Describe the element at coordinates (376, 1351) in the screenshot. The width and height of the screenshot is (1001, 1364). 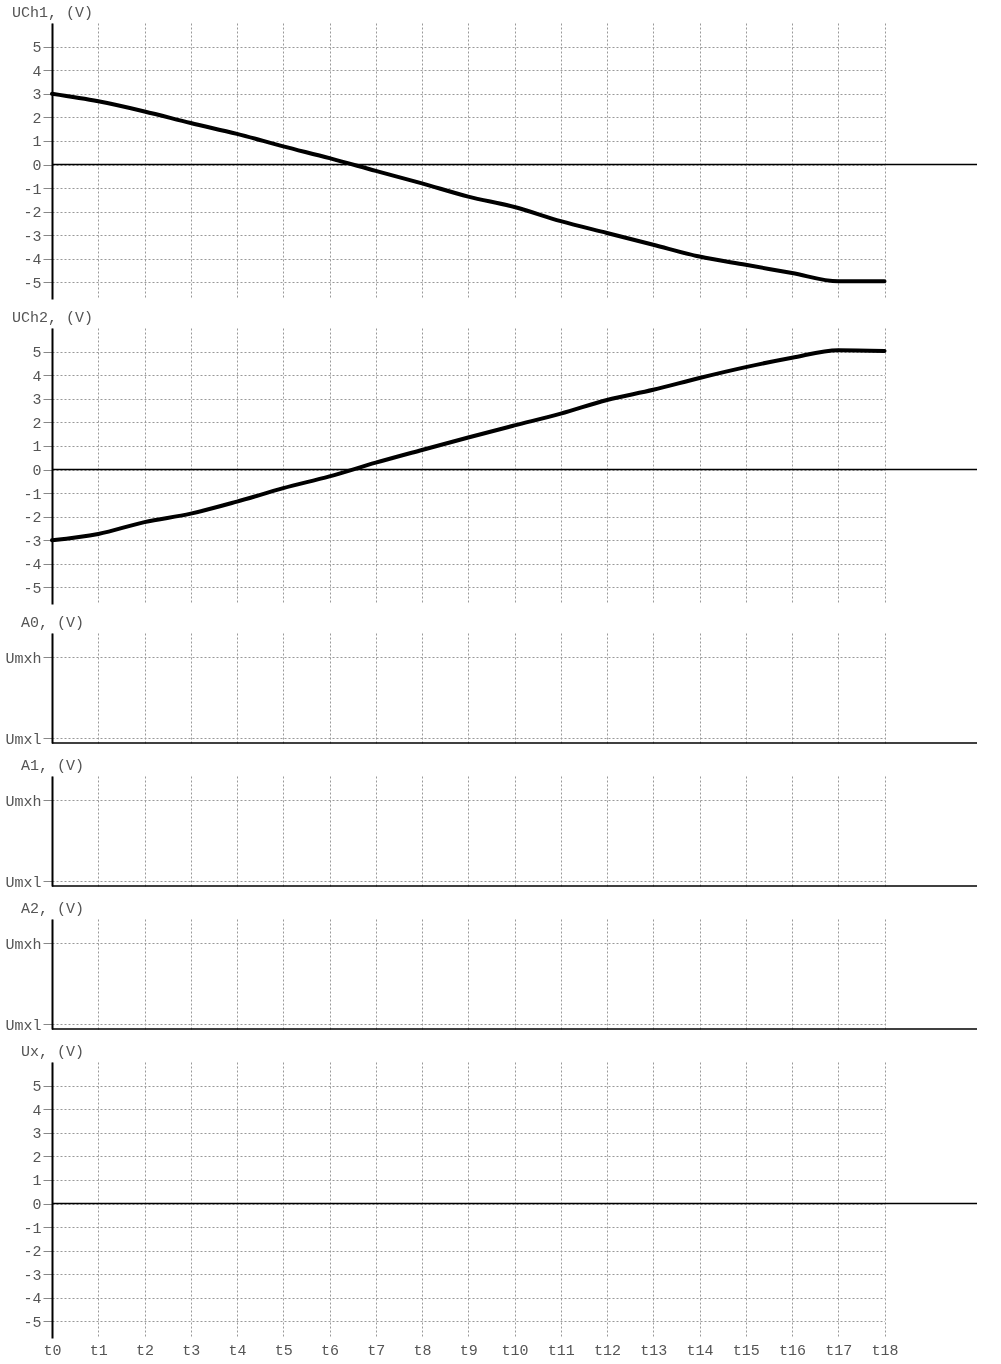
I see `x-tick-label: t7` at that location.